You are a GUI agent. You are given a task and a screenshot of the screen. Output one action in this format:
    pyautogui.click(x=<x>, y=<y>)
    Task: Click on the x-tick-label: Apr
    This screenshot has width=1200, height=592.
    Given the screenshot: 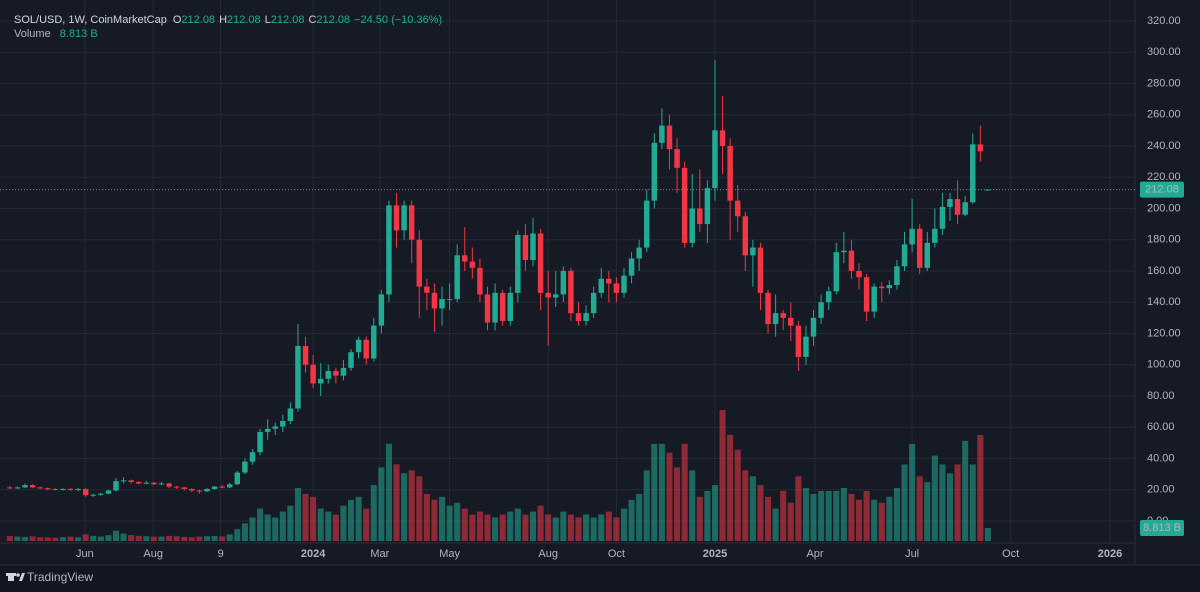 What is the action you would take?
    pyautogui.click(x=814, y=554)
    